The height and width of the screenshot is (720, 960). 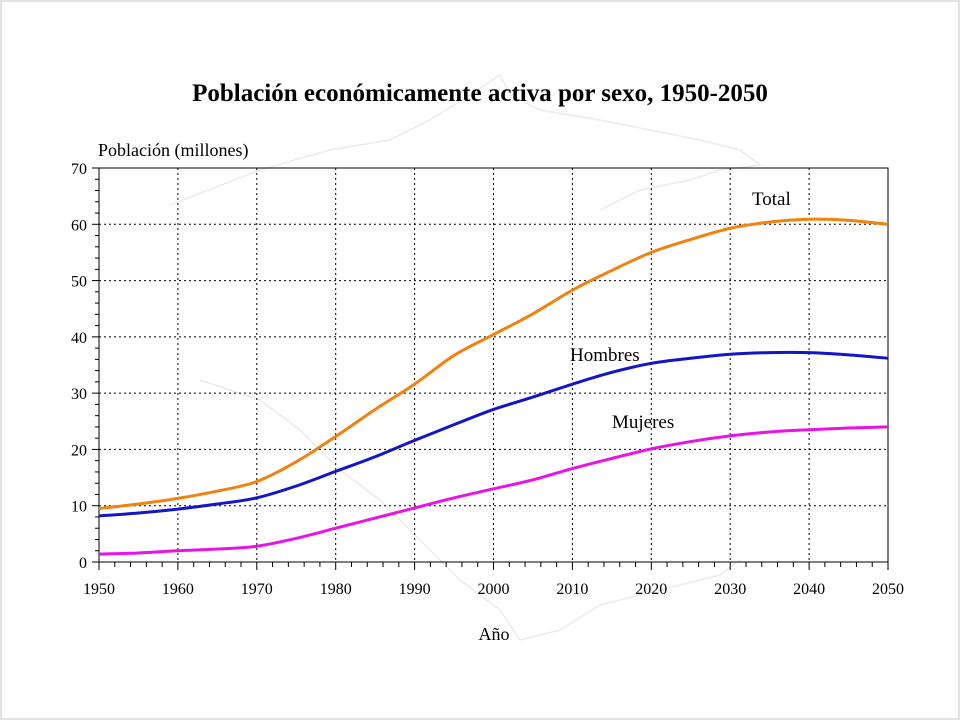 I want to click on y-tick-label-30: 30, so click(x=79, y=394).